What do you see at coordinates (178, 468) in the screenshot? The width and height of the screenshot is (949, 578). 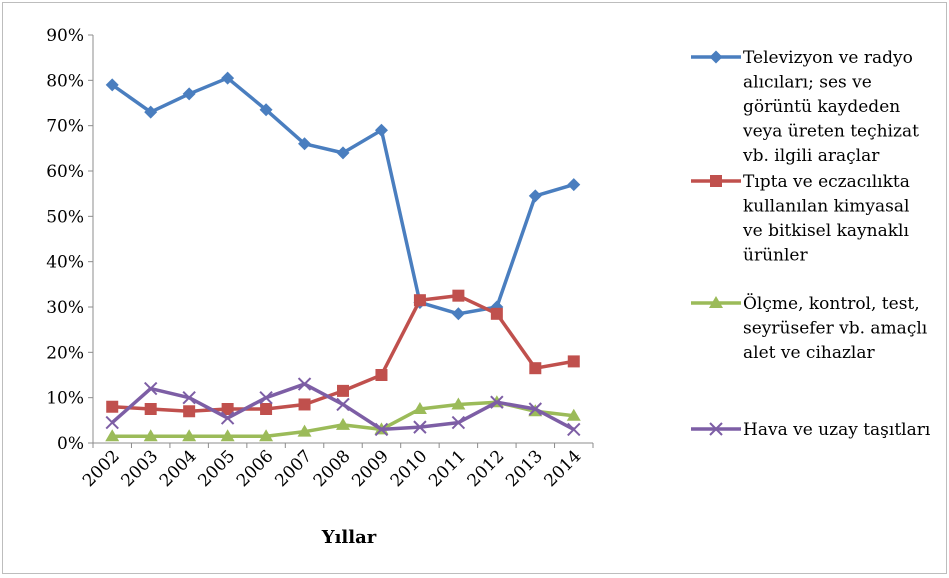 I see `x-tick-label: 2004` at bounding box center [178, 468].